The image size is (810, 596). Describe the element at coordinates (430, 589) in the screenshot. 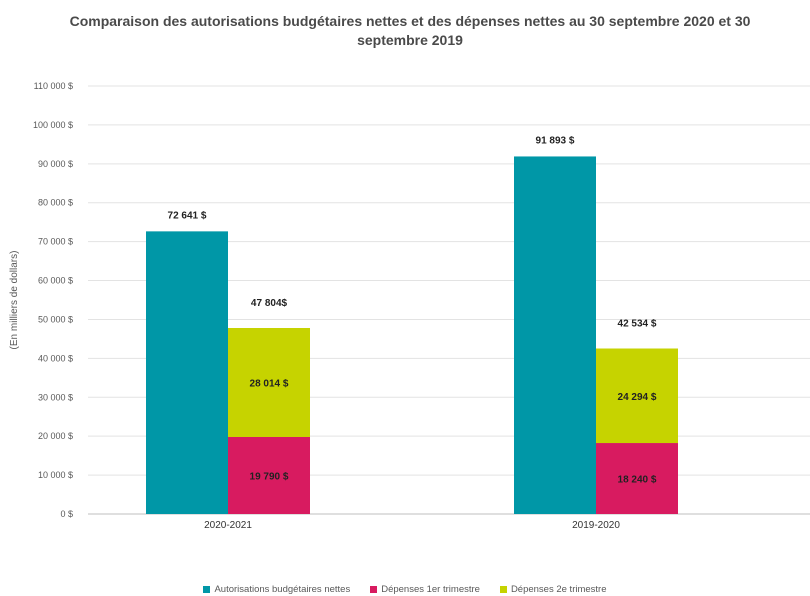

I see `legend-label: Dépenses 1er trimestre` at that location.